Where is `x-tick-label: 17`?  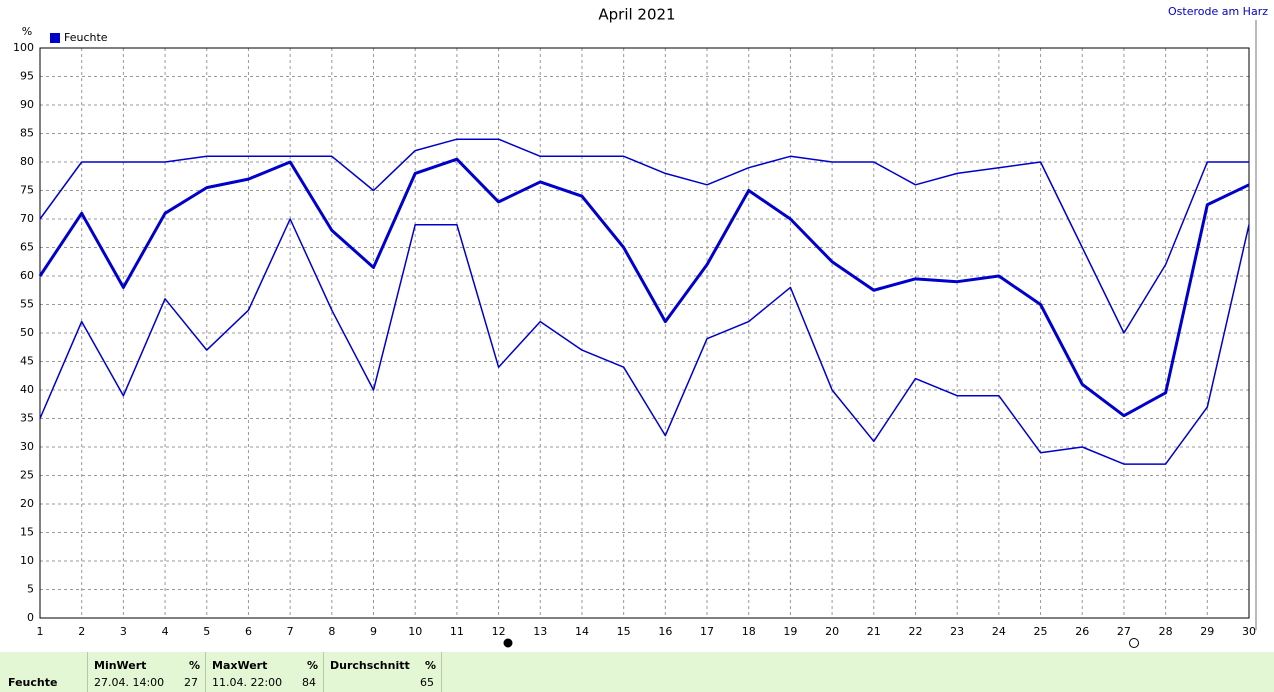 x-tick-label: 17 is located at coordinates (707, 631).